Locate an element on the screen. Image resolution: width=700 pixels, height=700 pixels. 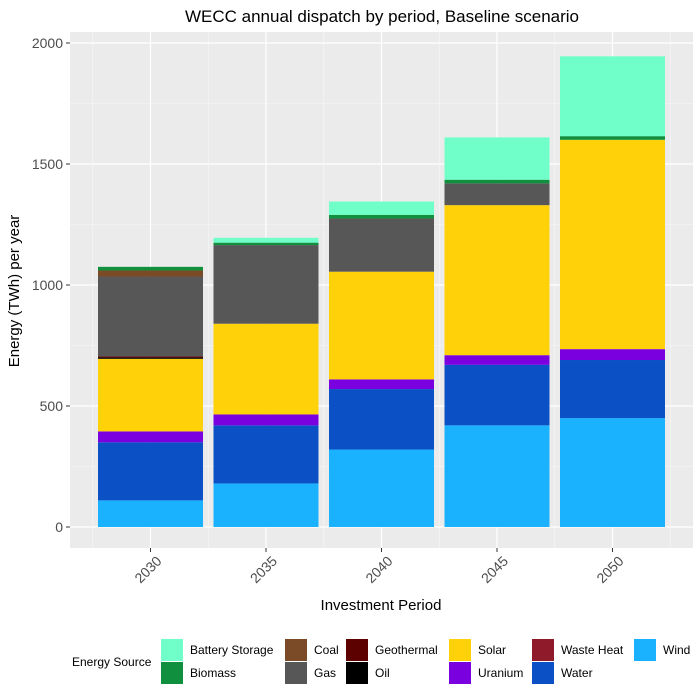
y-tick-label: 0 is located at coordinates (59, 527).